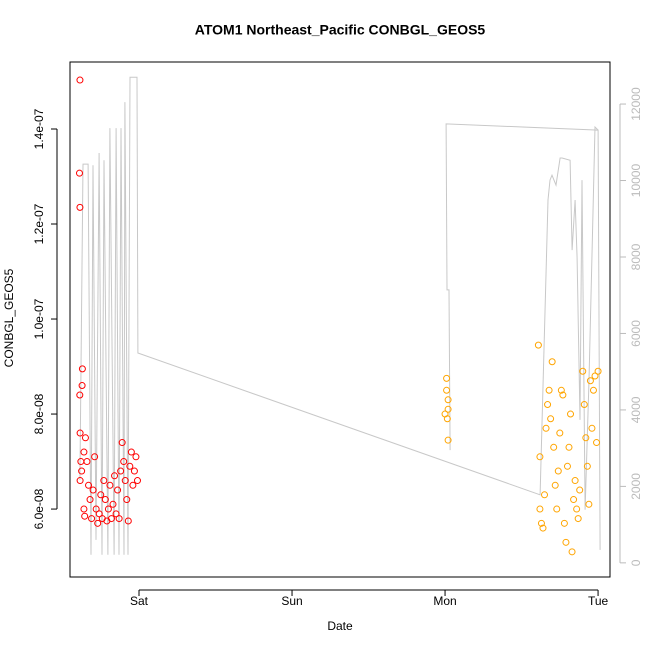 The width and height of the screenshot is (650, 650). Describe the element at coordinates (636, 181) in the screenshot. I see `y2-tick-label: 10000` at that location.